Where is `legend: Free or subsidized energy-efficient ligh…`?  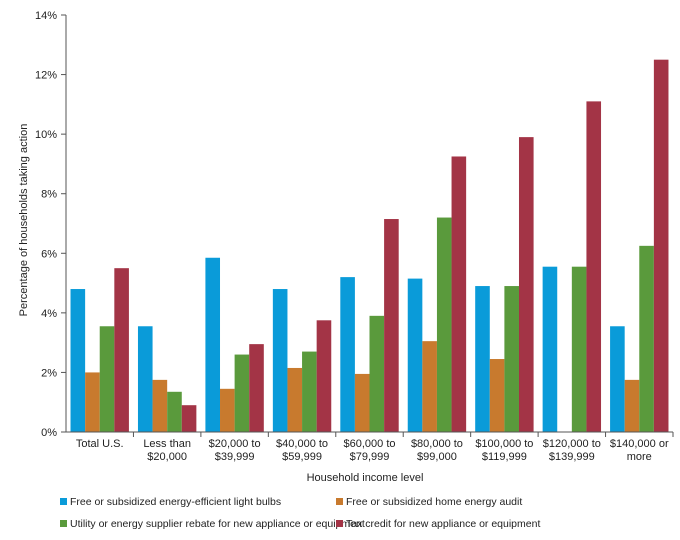
legend: Free or subsidized energy-efficient ligh… is located at coordinates (300, 513).